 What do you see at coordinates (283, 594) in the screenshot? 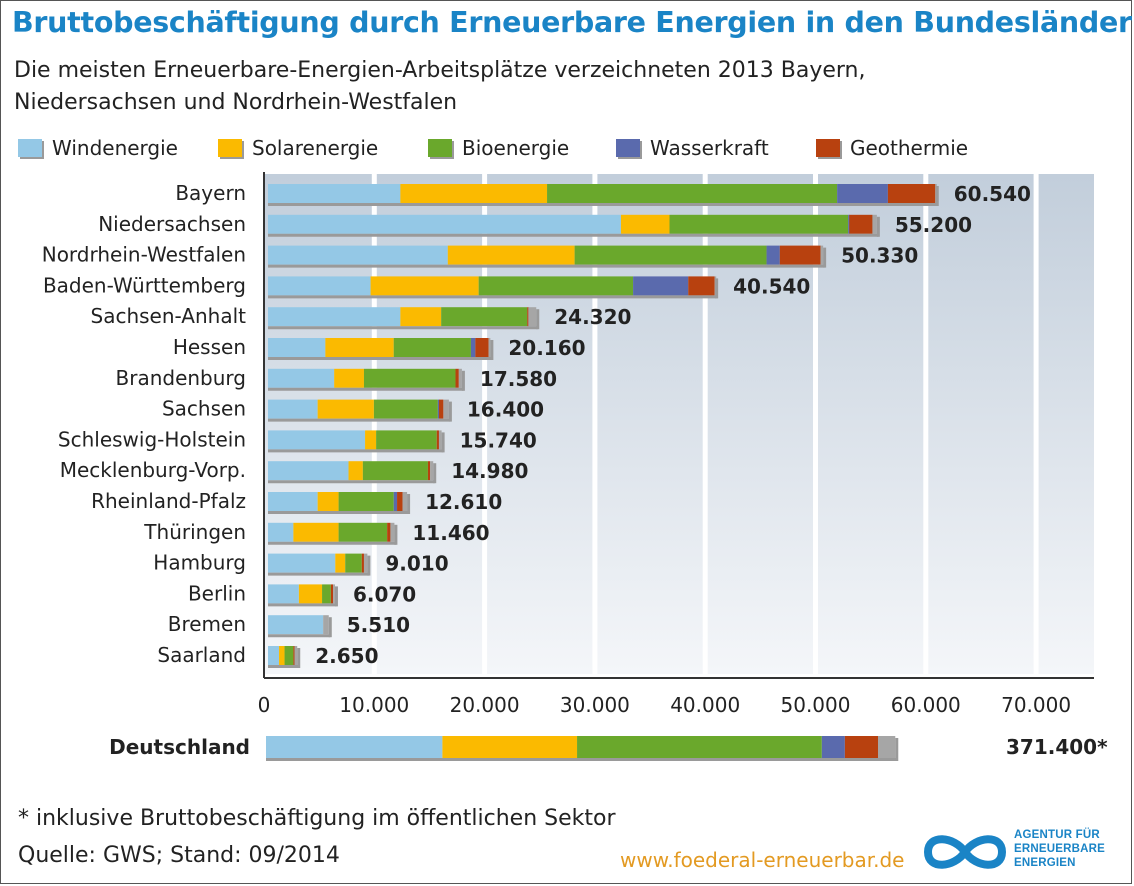
I see `bar-berlin-windenergie` at bounding box center [283, 594].